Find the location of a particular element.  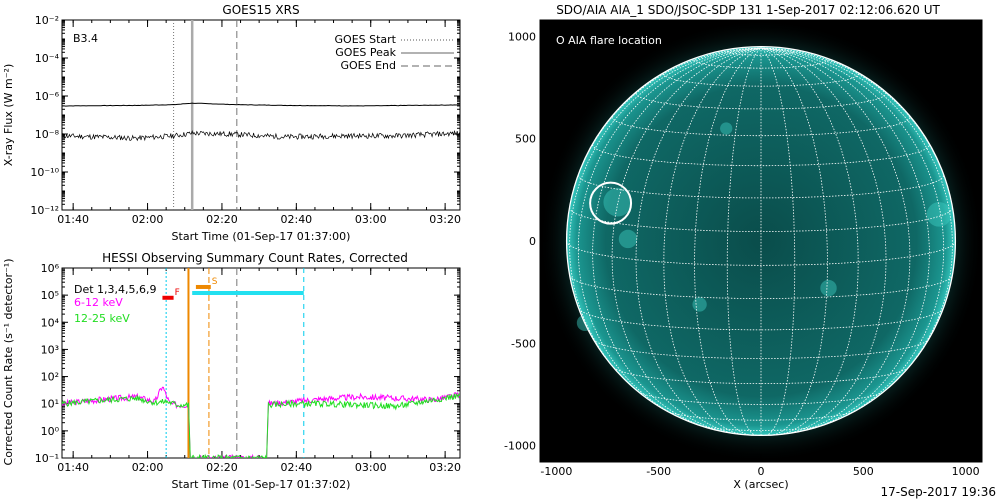

flare-location-circle is located at coordinates (611, 203).